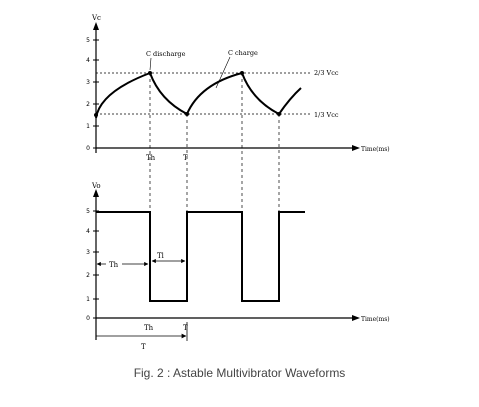  I want to click on bottom-y-axis-arrow, so click(96, 193).